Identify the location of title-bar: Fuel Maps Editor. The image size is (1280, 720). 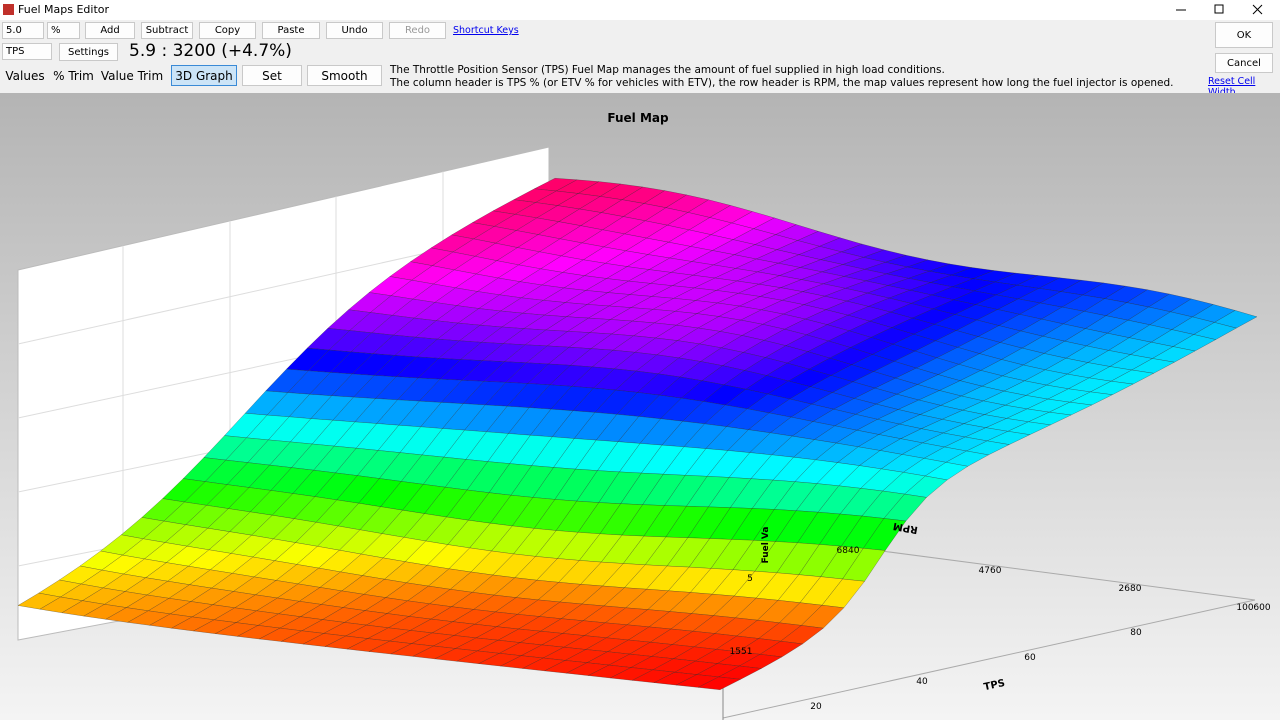
(640, 10).